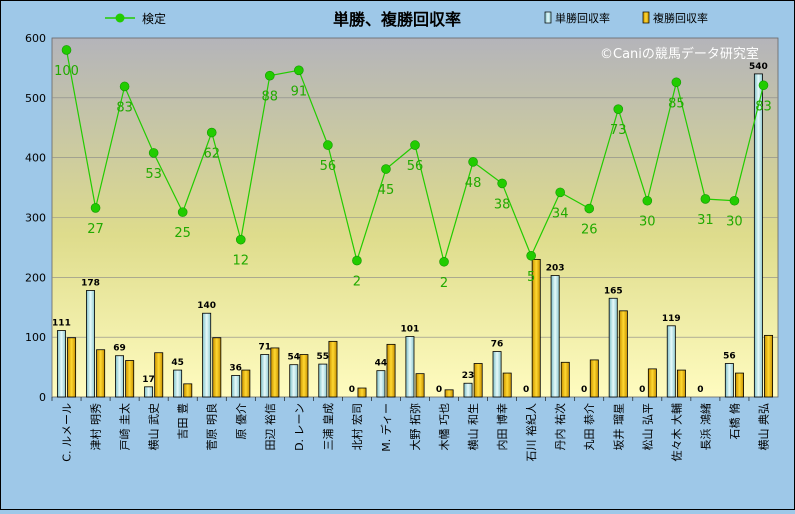  Describe the element at coordinates (473, 183) in the screenshot. I see `kentei-label: 48` at that location.